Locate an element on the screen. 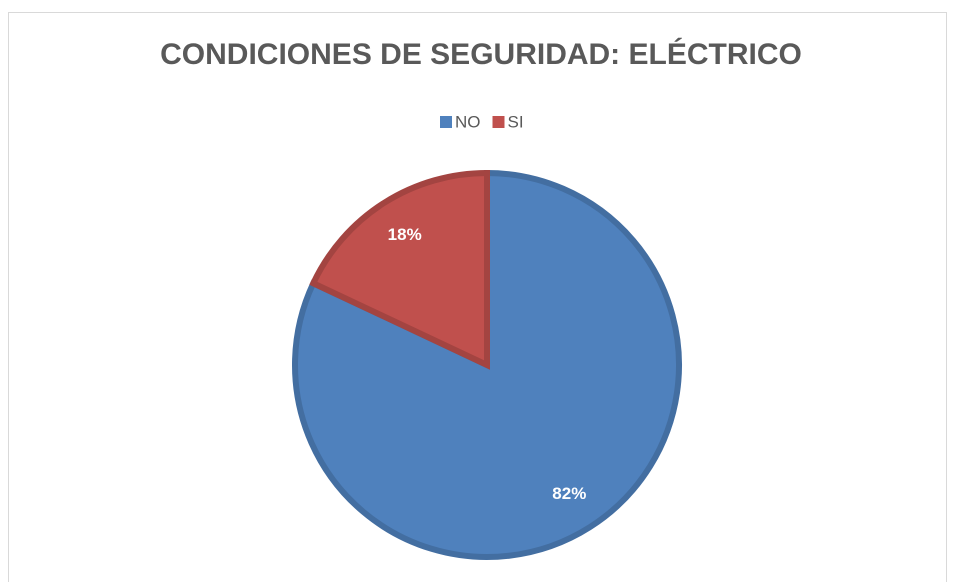 This screenshot has width=956, height=582. pie-slice is located at coordinates (399, 269).